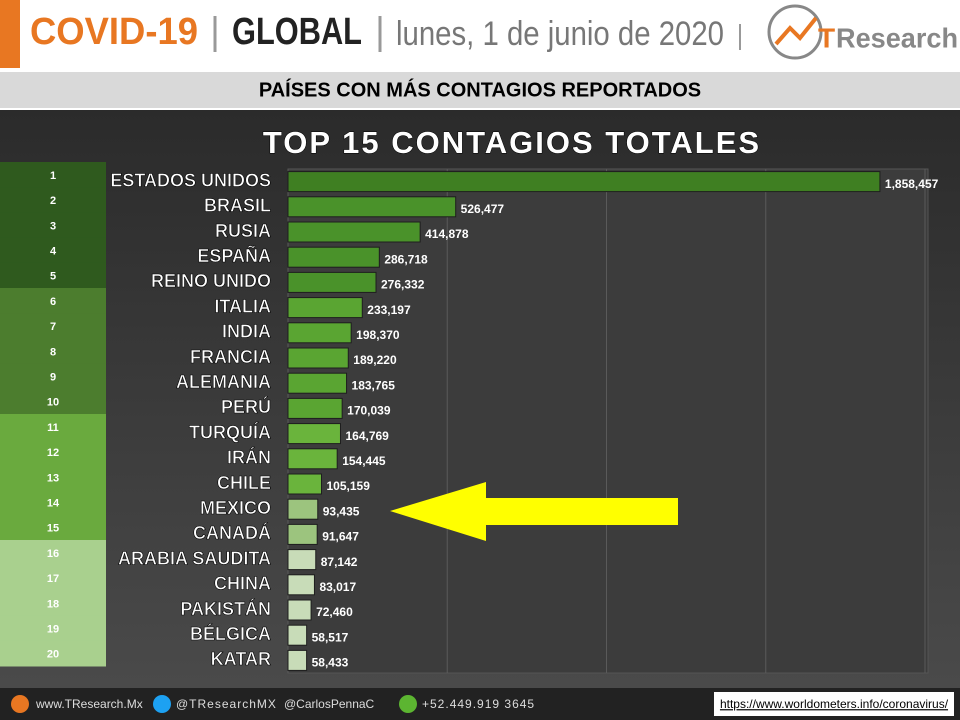 The image size is (960, 720). Describe the element at coordinates (329, 704) in the screenshot. I see `footer-twitter2: @CarlosPennaC` at that location.